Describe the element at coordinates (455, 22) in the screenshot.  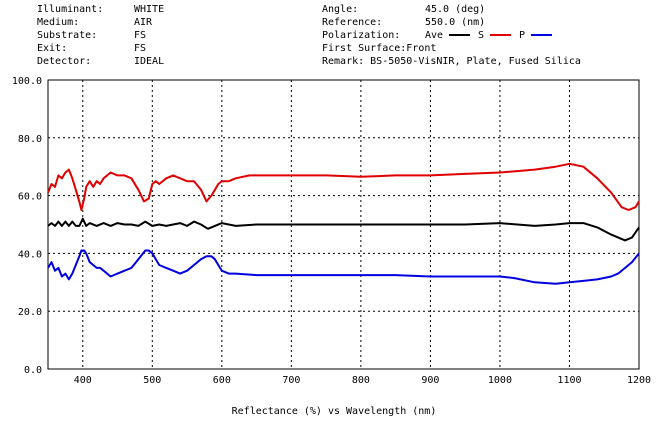
I see `reference-value: 550.0 (nm)` at that location.